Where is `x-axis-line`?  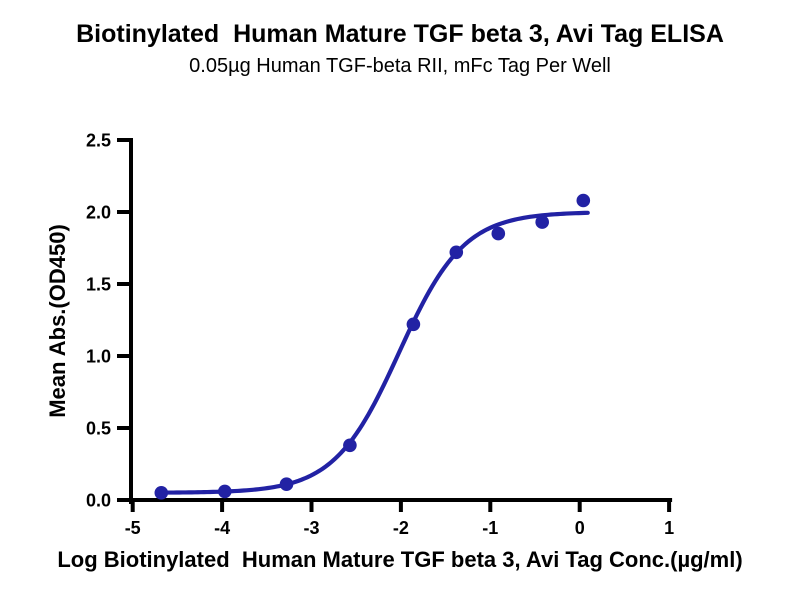
x-axis-line is located at coordinates (401, 500).